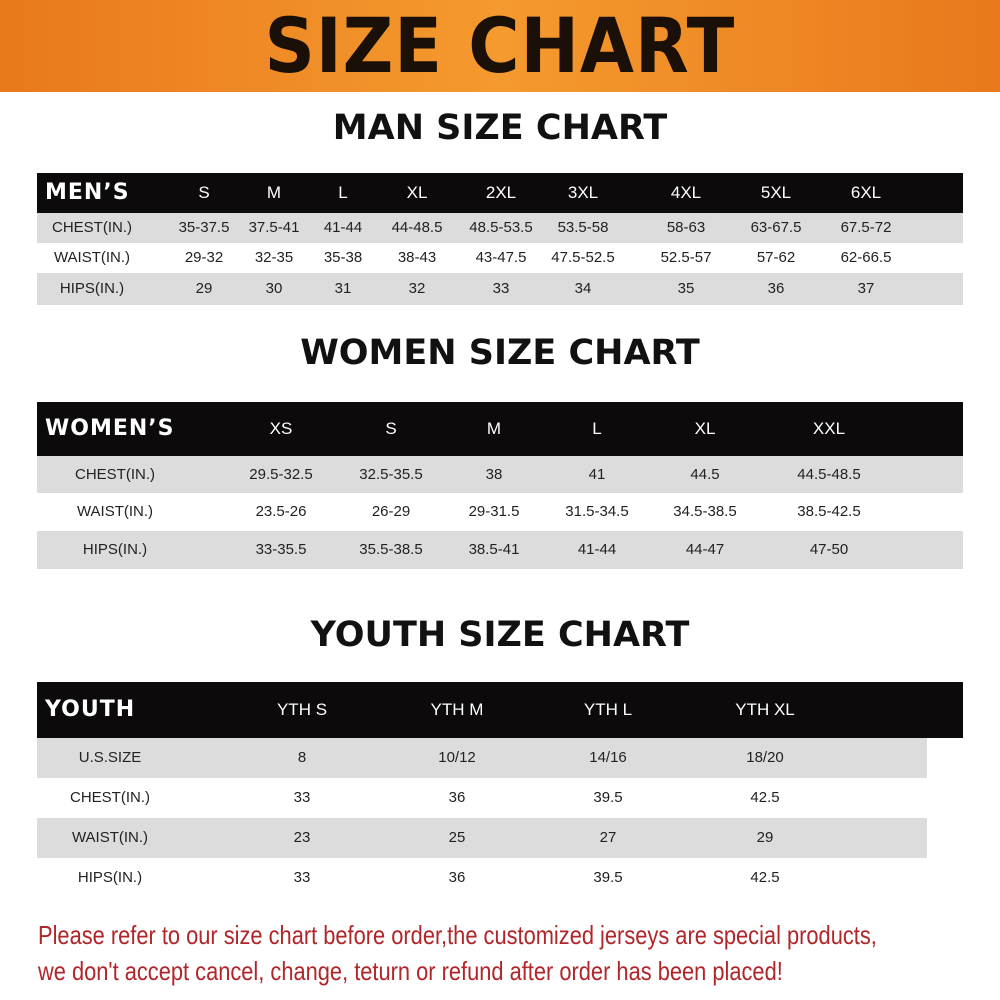  Describe the element at coordinates (829, 549) in the screenshot. I see `measurement-value: 47-50` at that location.